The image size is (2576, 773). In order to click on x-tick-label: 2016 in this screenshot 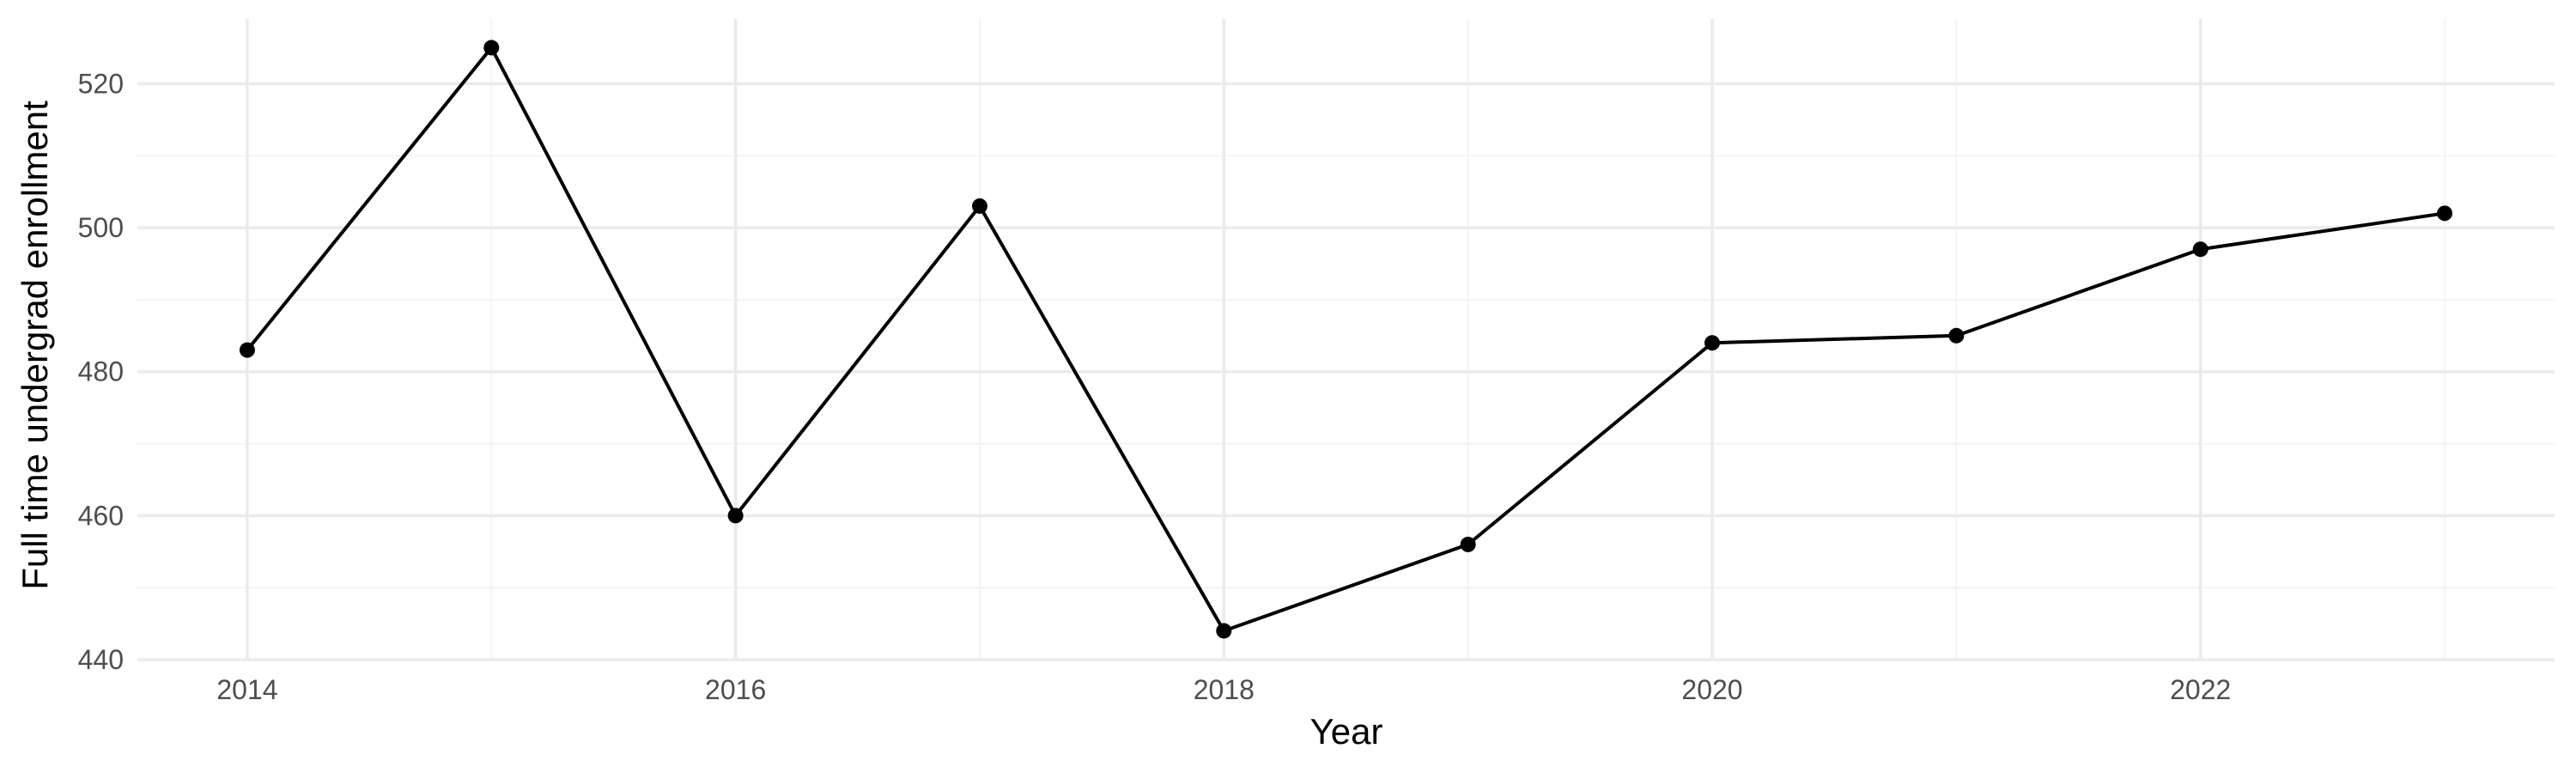, I will do `click(735, 689)`.